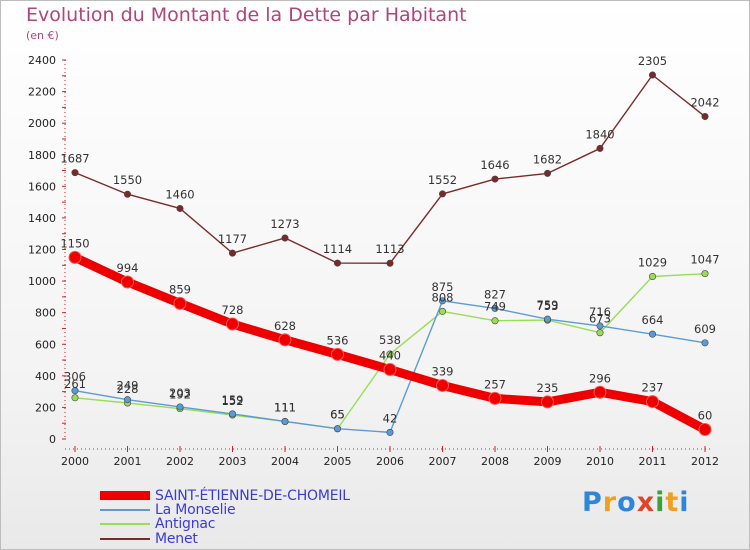 This screenshot has width=750, height=550. Describe the element at coordinates (285, 461) in the screenshot. I see `x-tick-label: 2004` at that location.